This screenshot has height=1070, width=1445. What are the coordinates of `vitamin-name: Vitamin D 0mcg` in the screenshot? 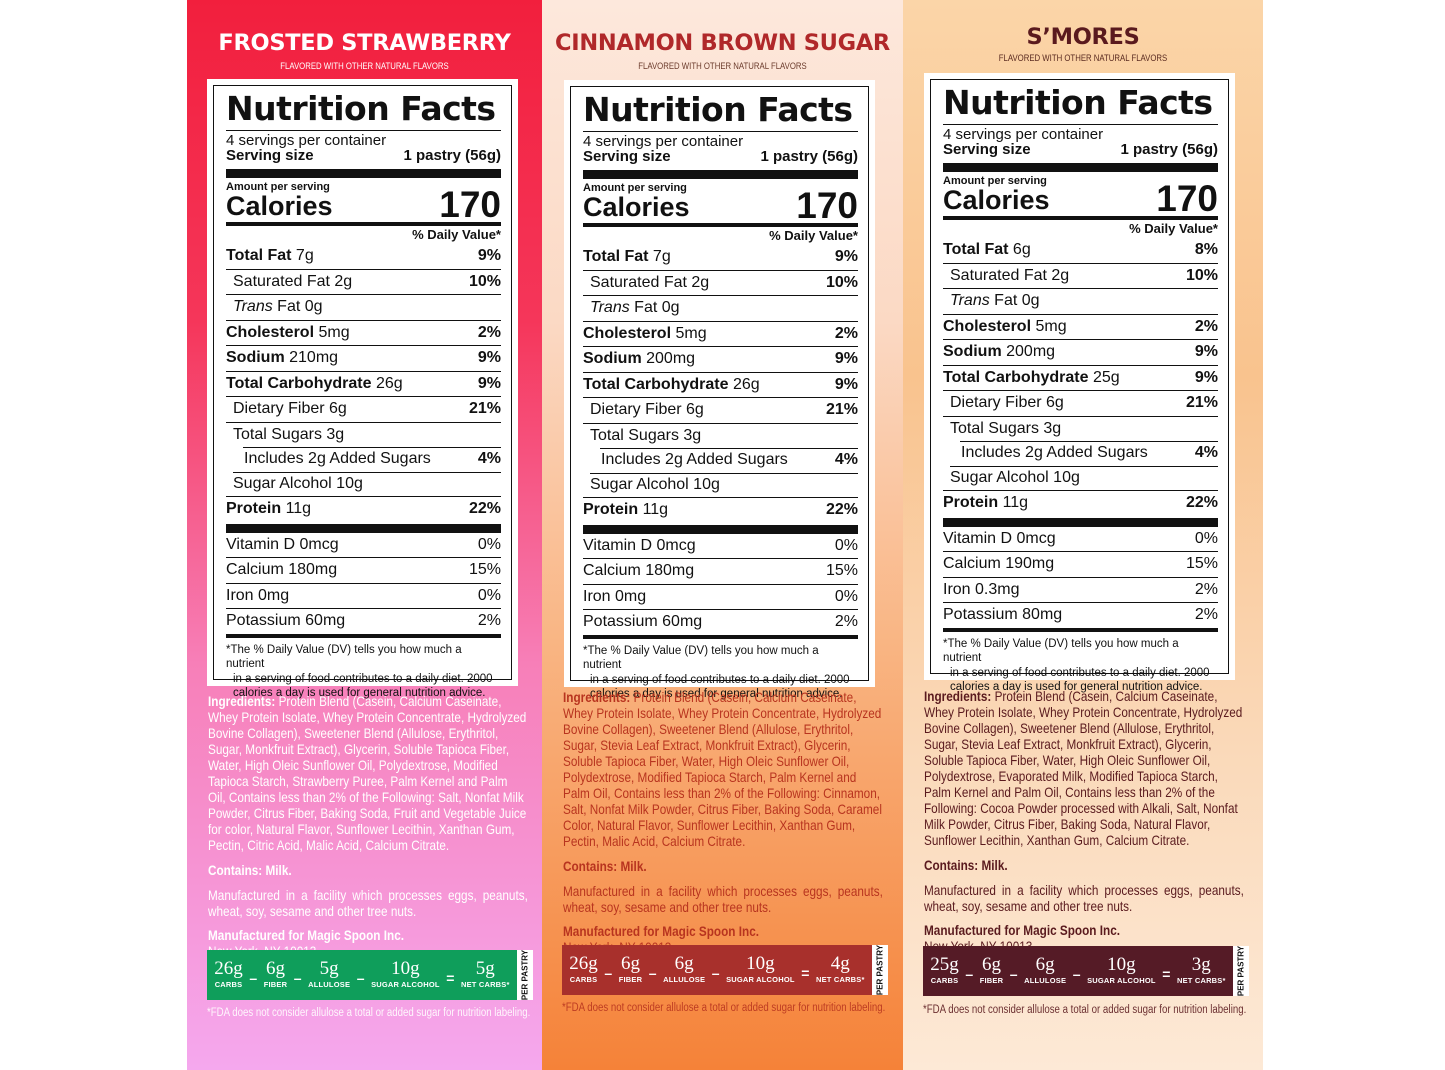 It's located at (282, 544).